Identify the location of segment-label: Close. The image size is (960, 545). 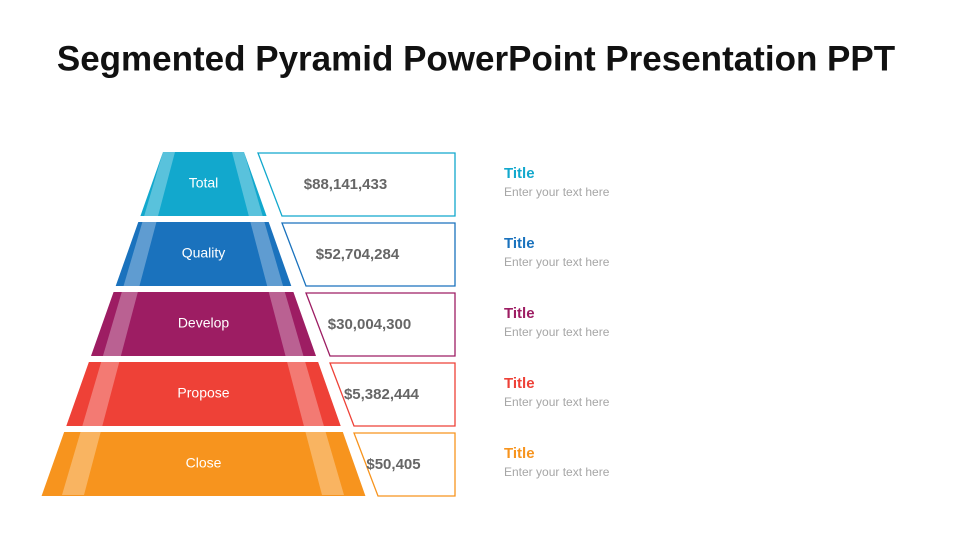
(204, 463).